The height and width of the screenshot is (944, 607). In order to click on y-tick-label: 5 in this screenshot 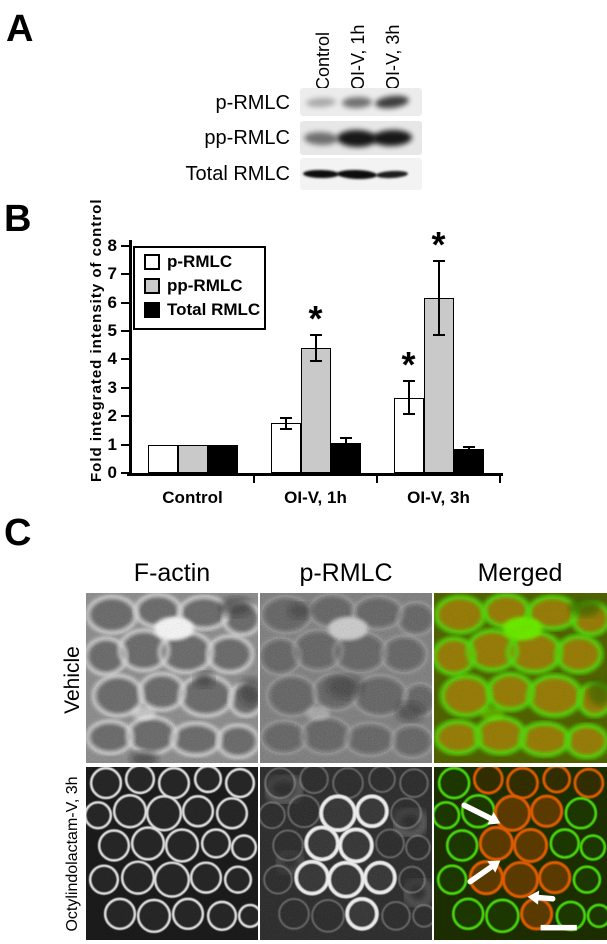, I will do `click(112, 330)`.